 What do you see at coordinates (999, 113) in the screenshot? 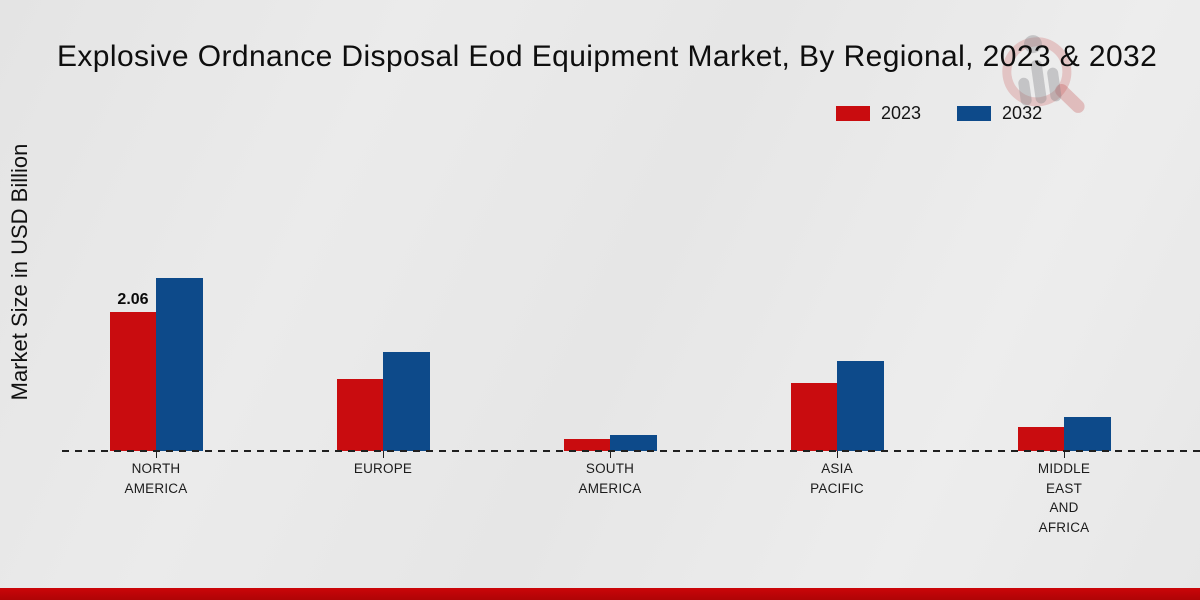
I see `legend-item-2032: 2032` at bounding box center [999, 113].